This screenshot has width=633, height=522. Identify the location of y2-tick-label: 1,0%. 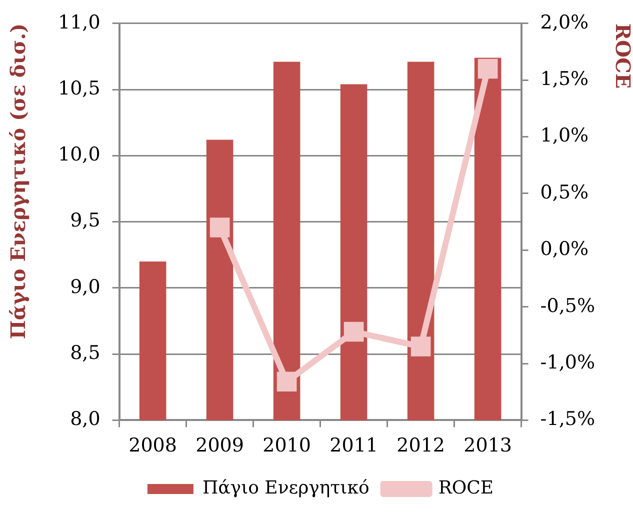
(564, 135).